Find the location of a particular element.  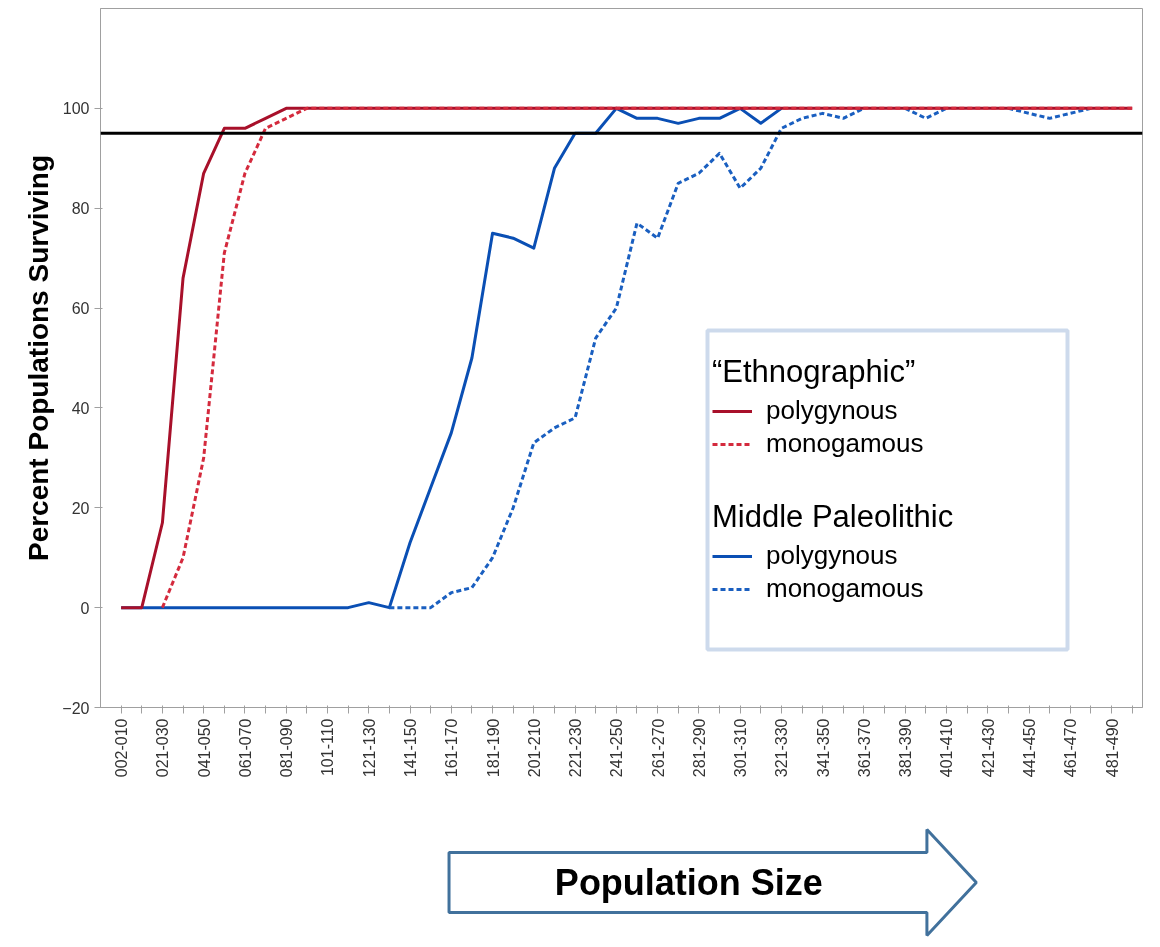

x-tick-label: 461-470 is located at coordinates (1071, 748).